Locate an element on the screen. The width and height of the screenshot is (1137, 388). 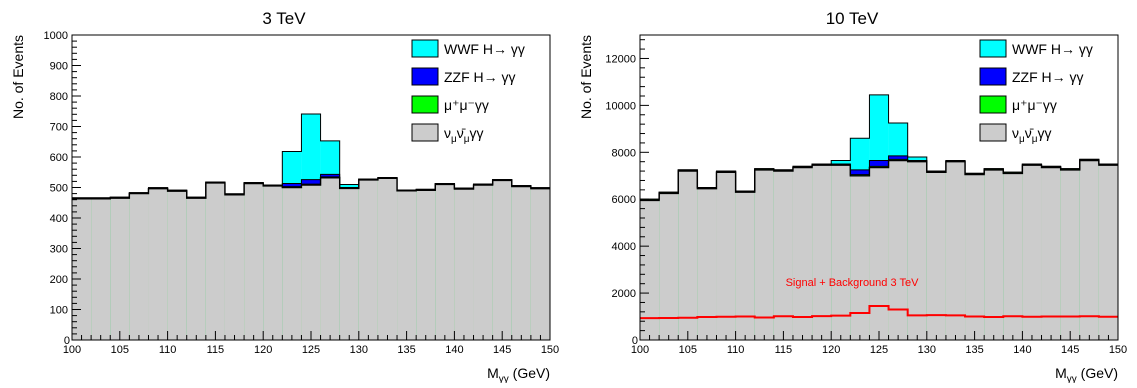
y-axis-label: No. of Events is located at coordinates (18, 77).